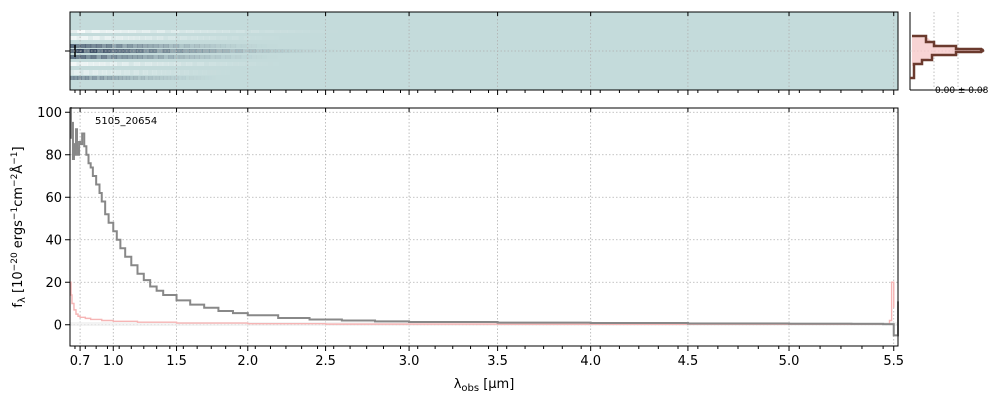 The height and width of the screenshot is (400, 1000). Describe the element at coordinates (15, 157) in the screenshot. I see `y-label-exp4: −1` at that location.